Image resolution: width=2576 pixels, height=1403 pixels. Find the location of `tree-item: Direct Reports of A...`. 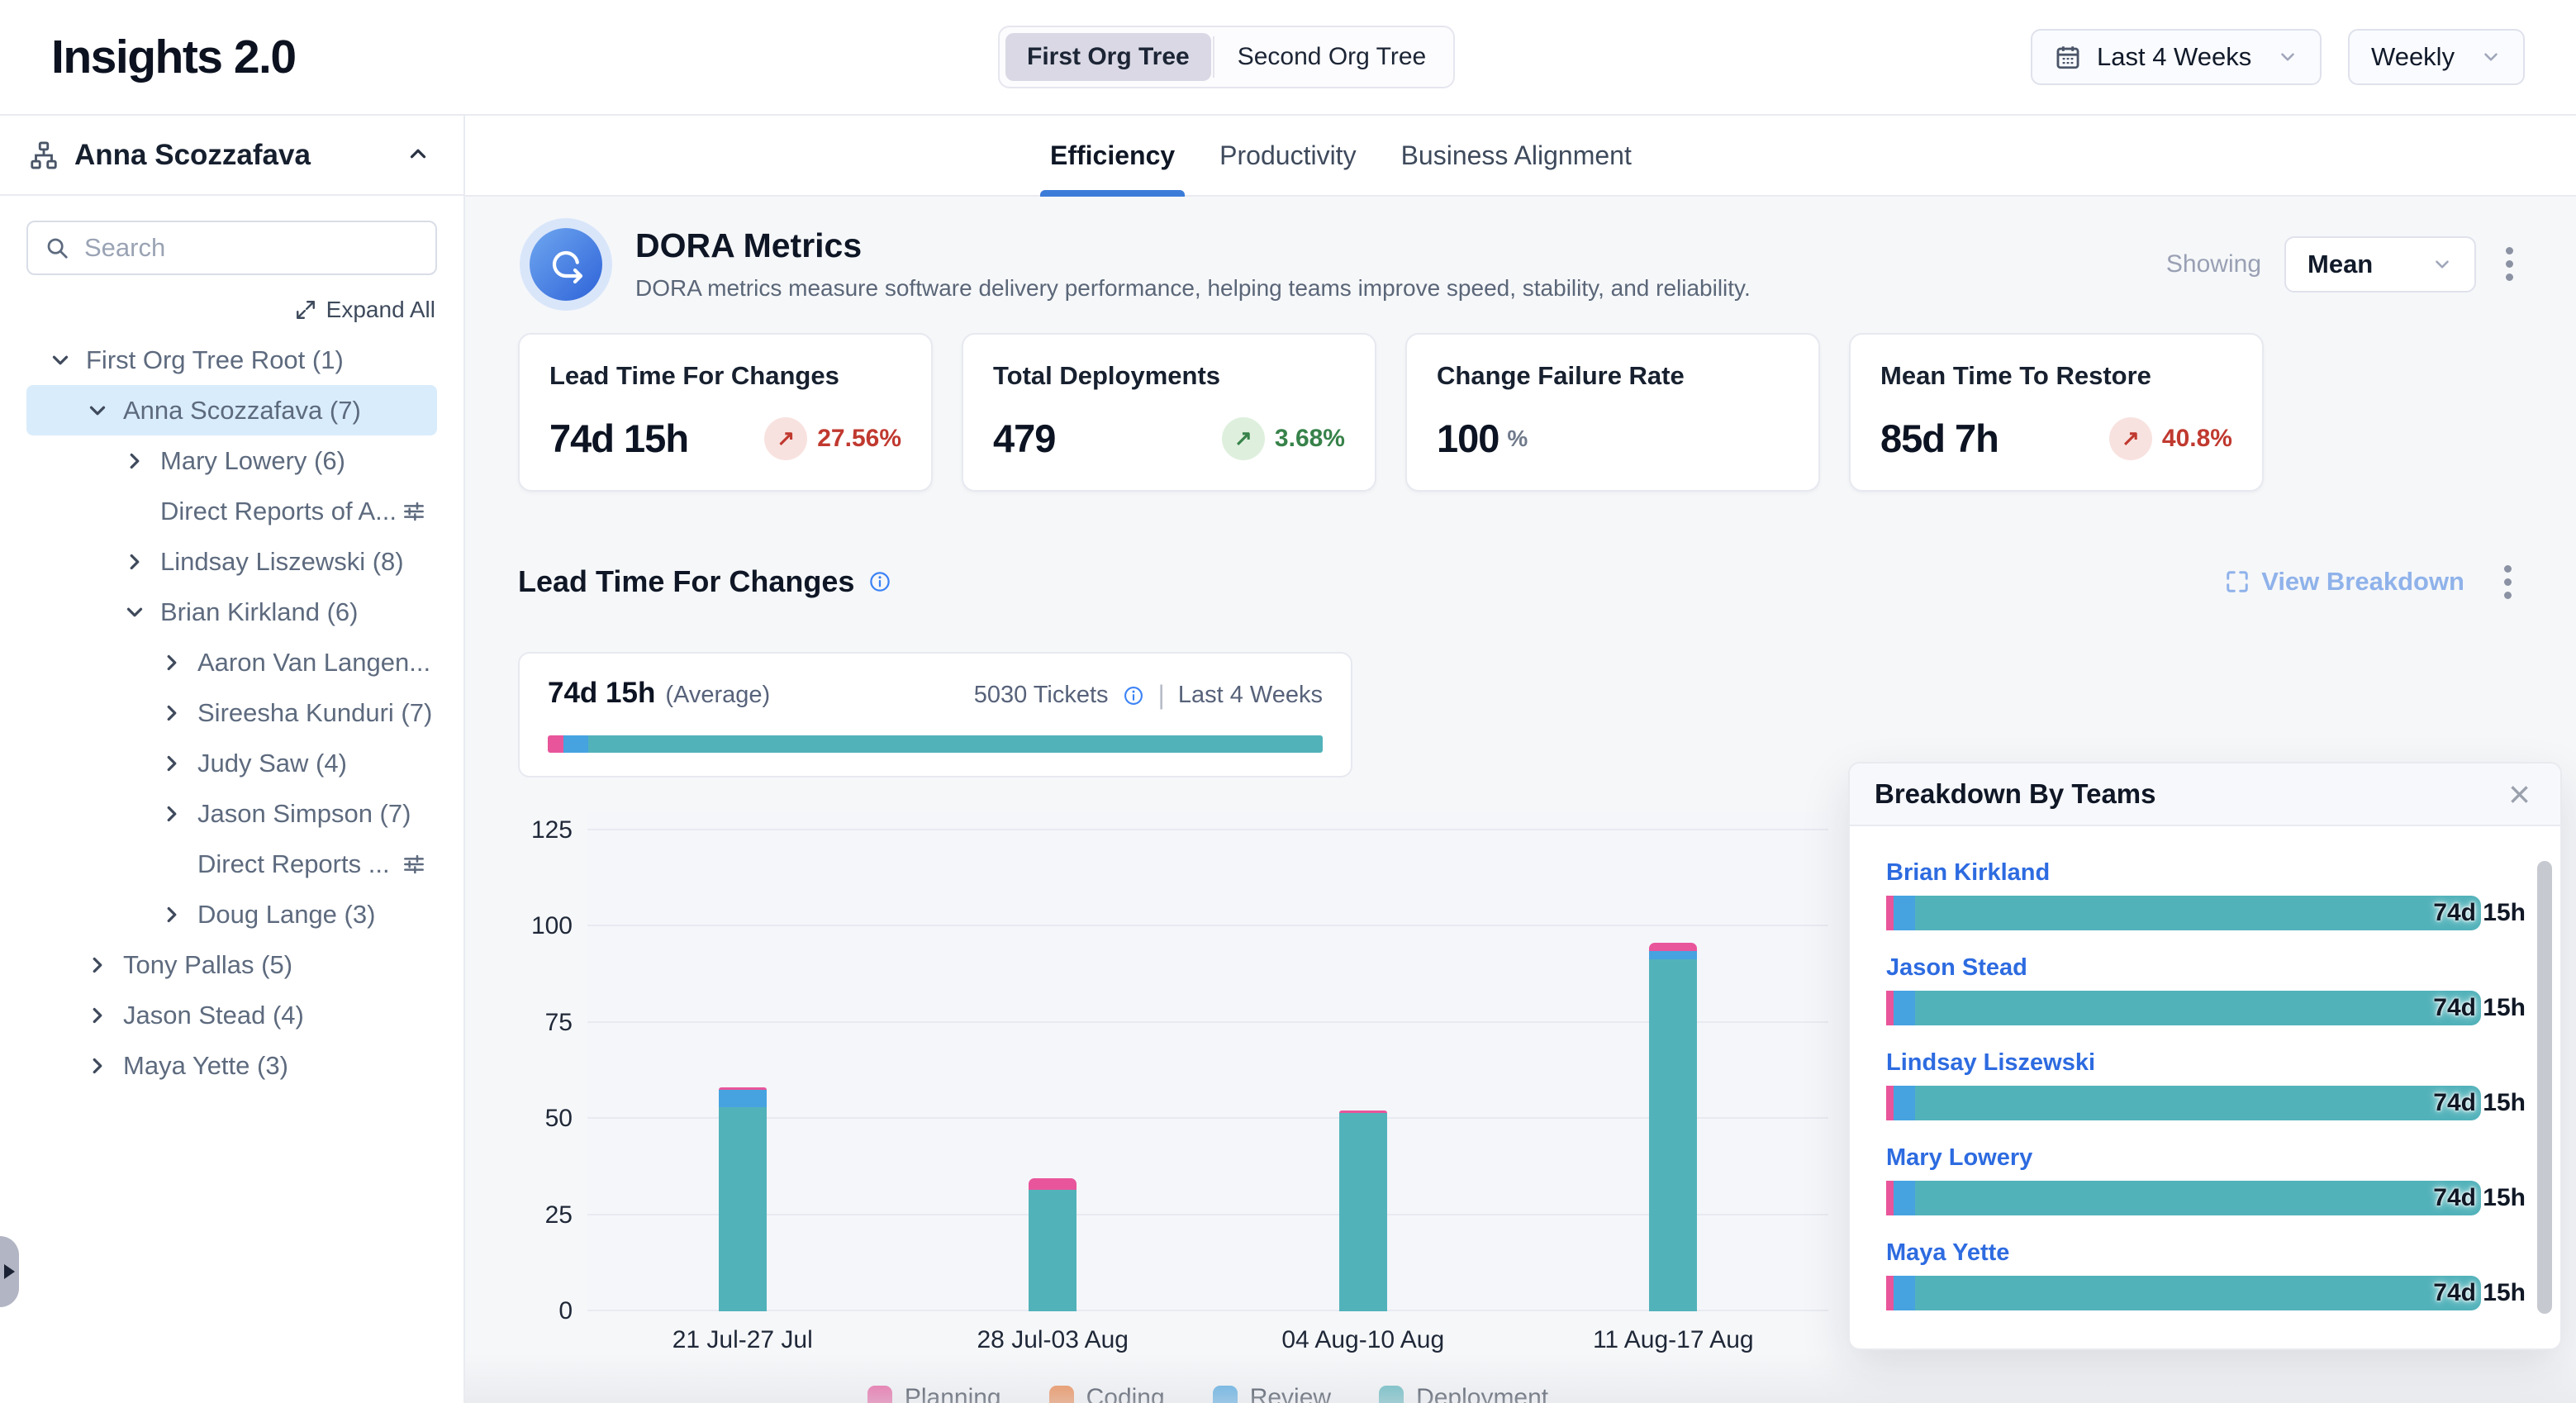

tree-item: Direct Reports of A... is located at coordinates (231, 511).